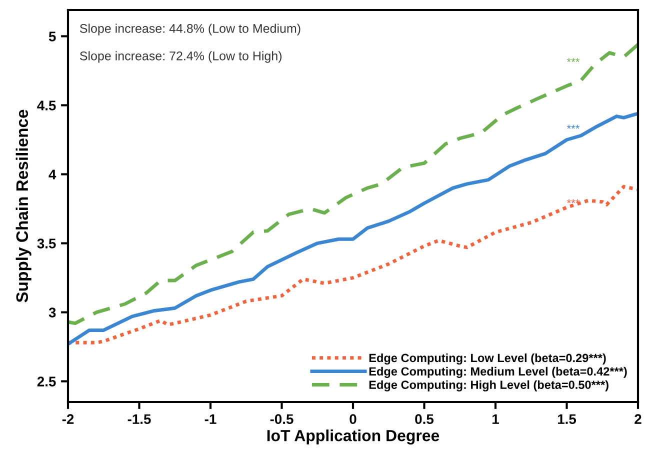  I want to click on annotation: Slope increase: 44.8% (Low to Medium), so click(190, 30).